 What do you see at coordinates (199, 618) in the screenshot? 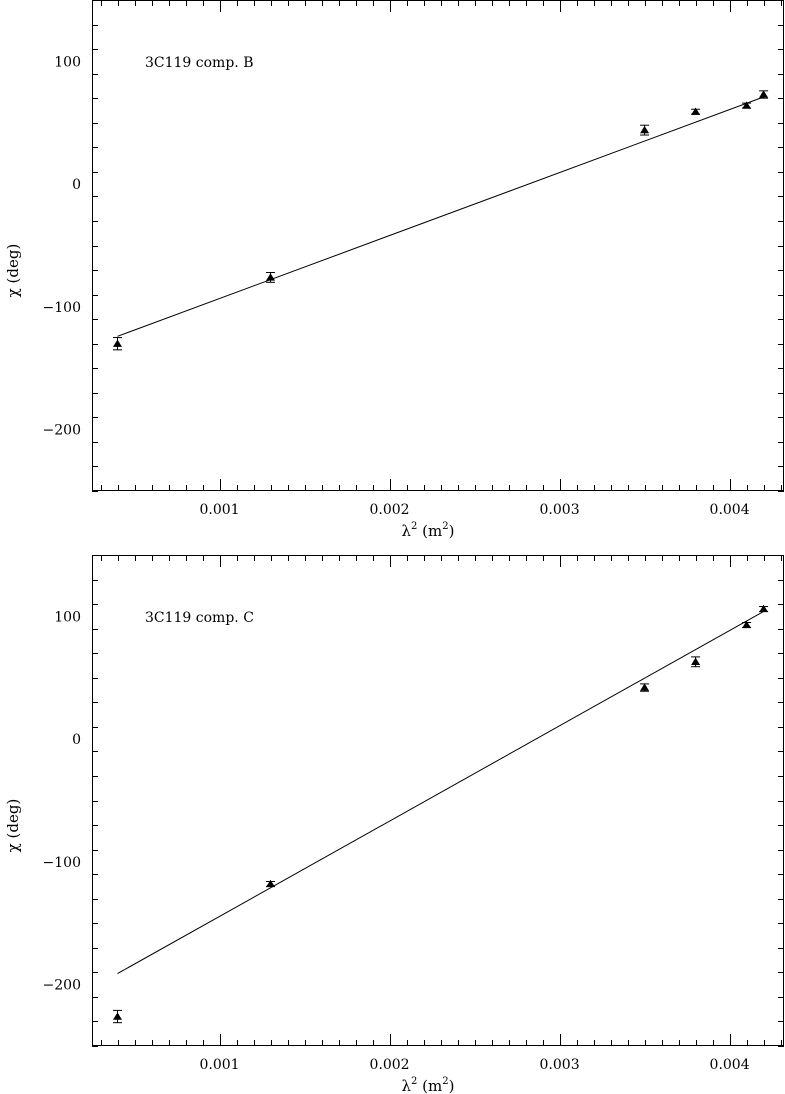
I see `panel-title: 3C119 comp. C` at bounding box center [199, 618].